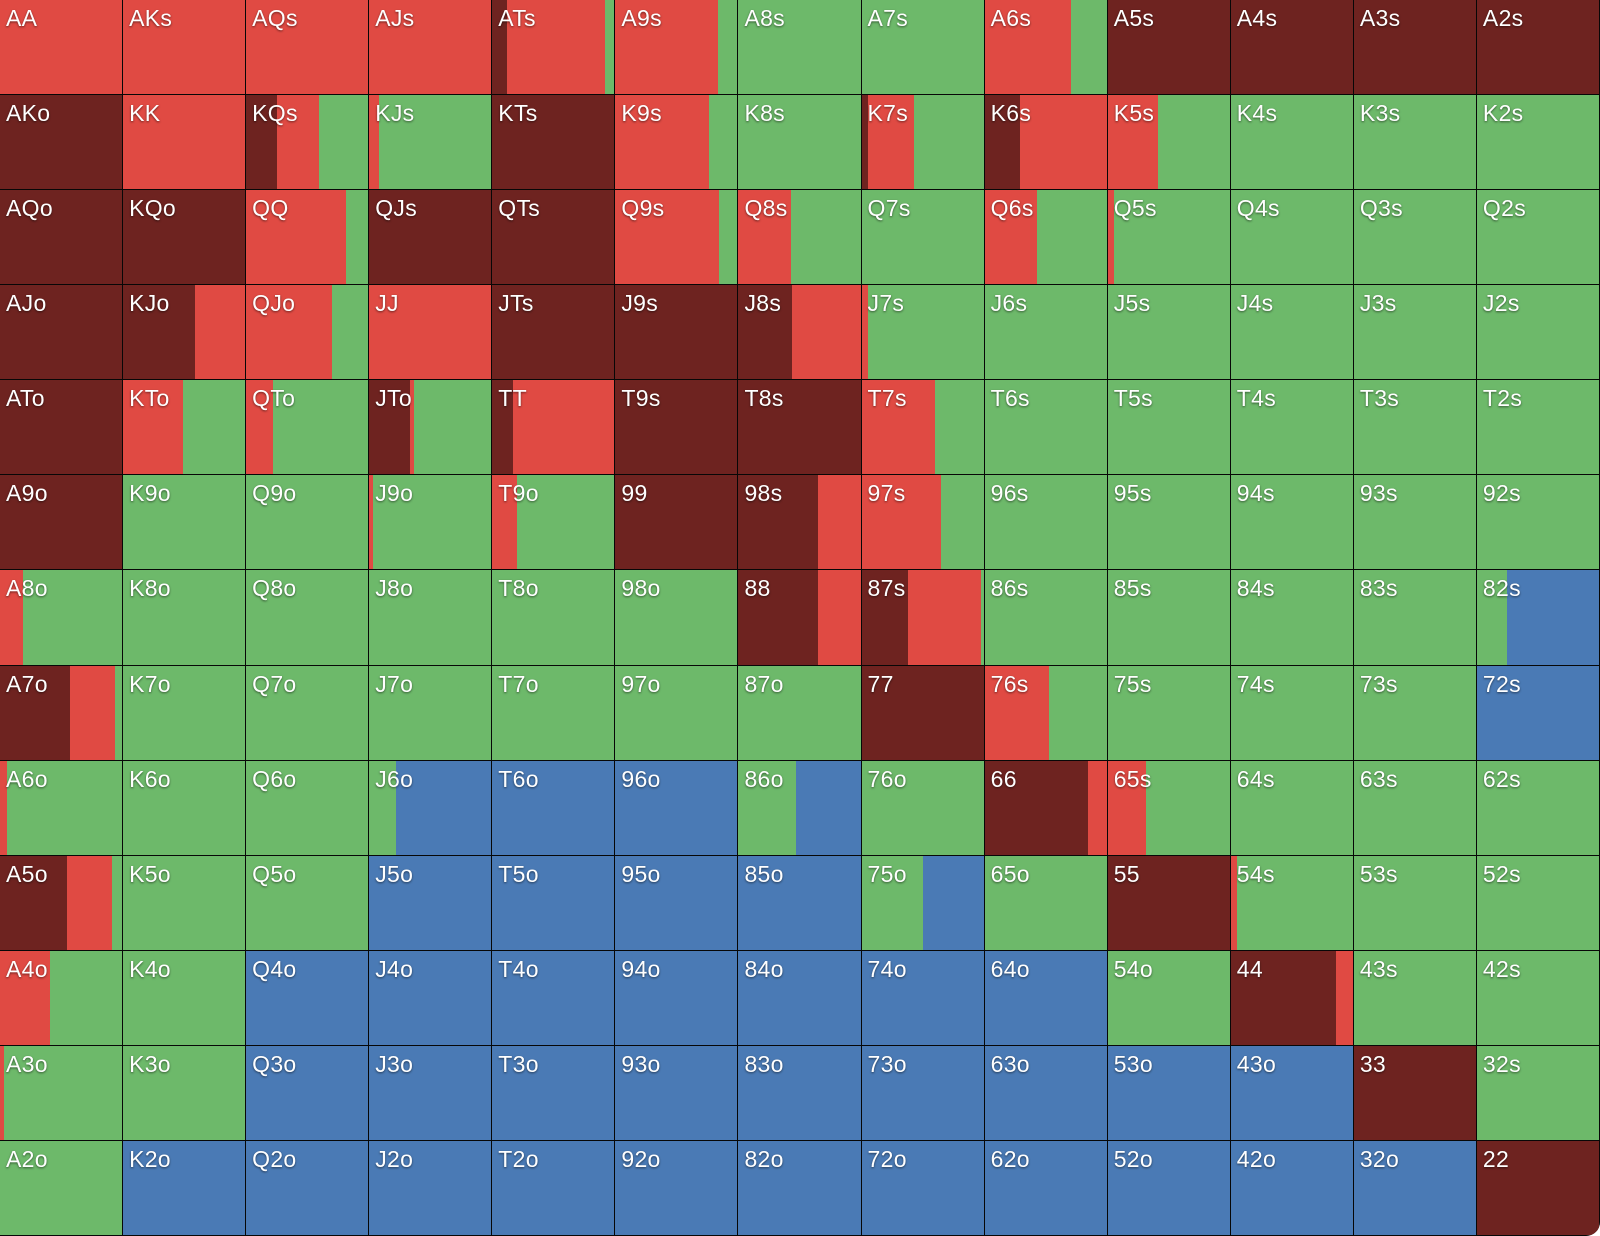  I want to click on hand-cell-j2o: J2o, so click(431, 1188).